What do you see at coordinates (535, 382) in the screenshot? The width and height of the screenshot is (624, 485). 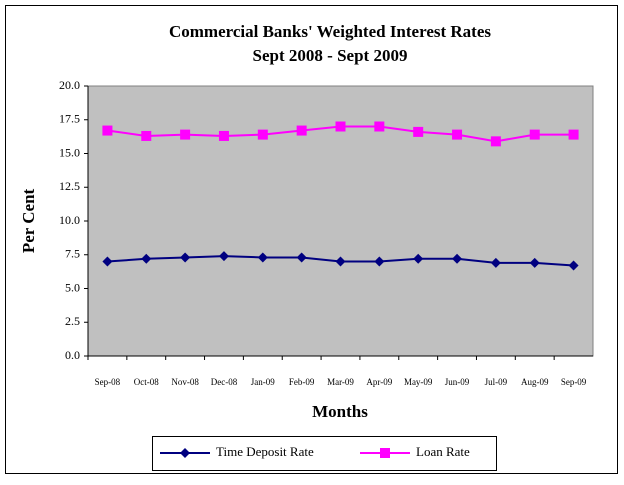 I see `x-tick-label: Aug-09` at bounding box center [535, 382].